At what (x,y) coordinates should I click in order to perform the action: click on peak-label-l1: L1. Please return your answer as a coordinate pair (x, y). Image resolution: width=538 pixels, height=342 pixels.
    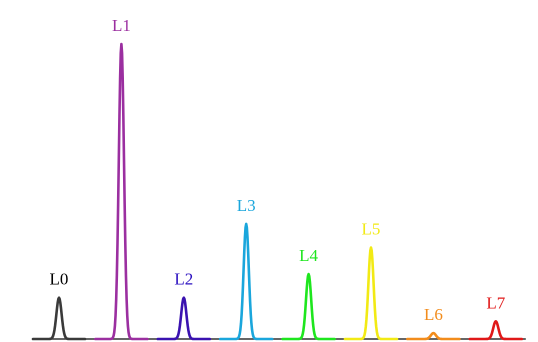
    Looking at the image, I should click on (121, 25).